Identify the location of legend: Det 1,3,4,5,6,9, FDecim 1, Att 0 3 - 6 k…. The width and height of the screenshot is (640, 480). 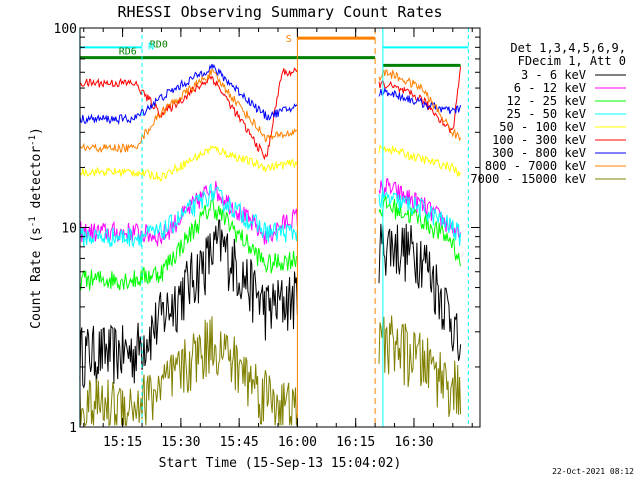
(548, 113).